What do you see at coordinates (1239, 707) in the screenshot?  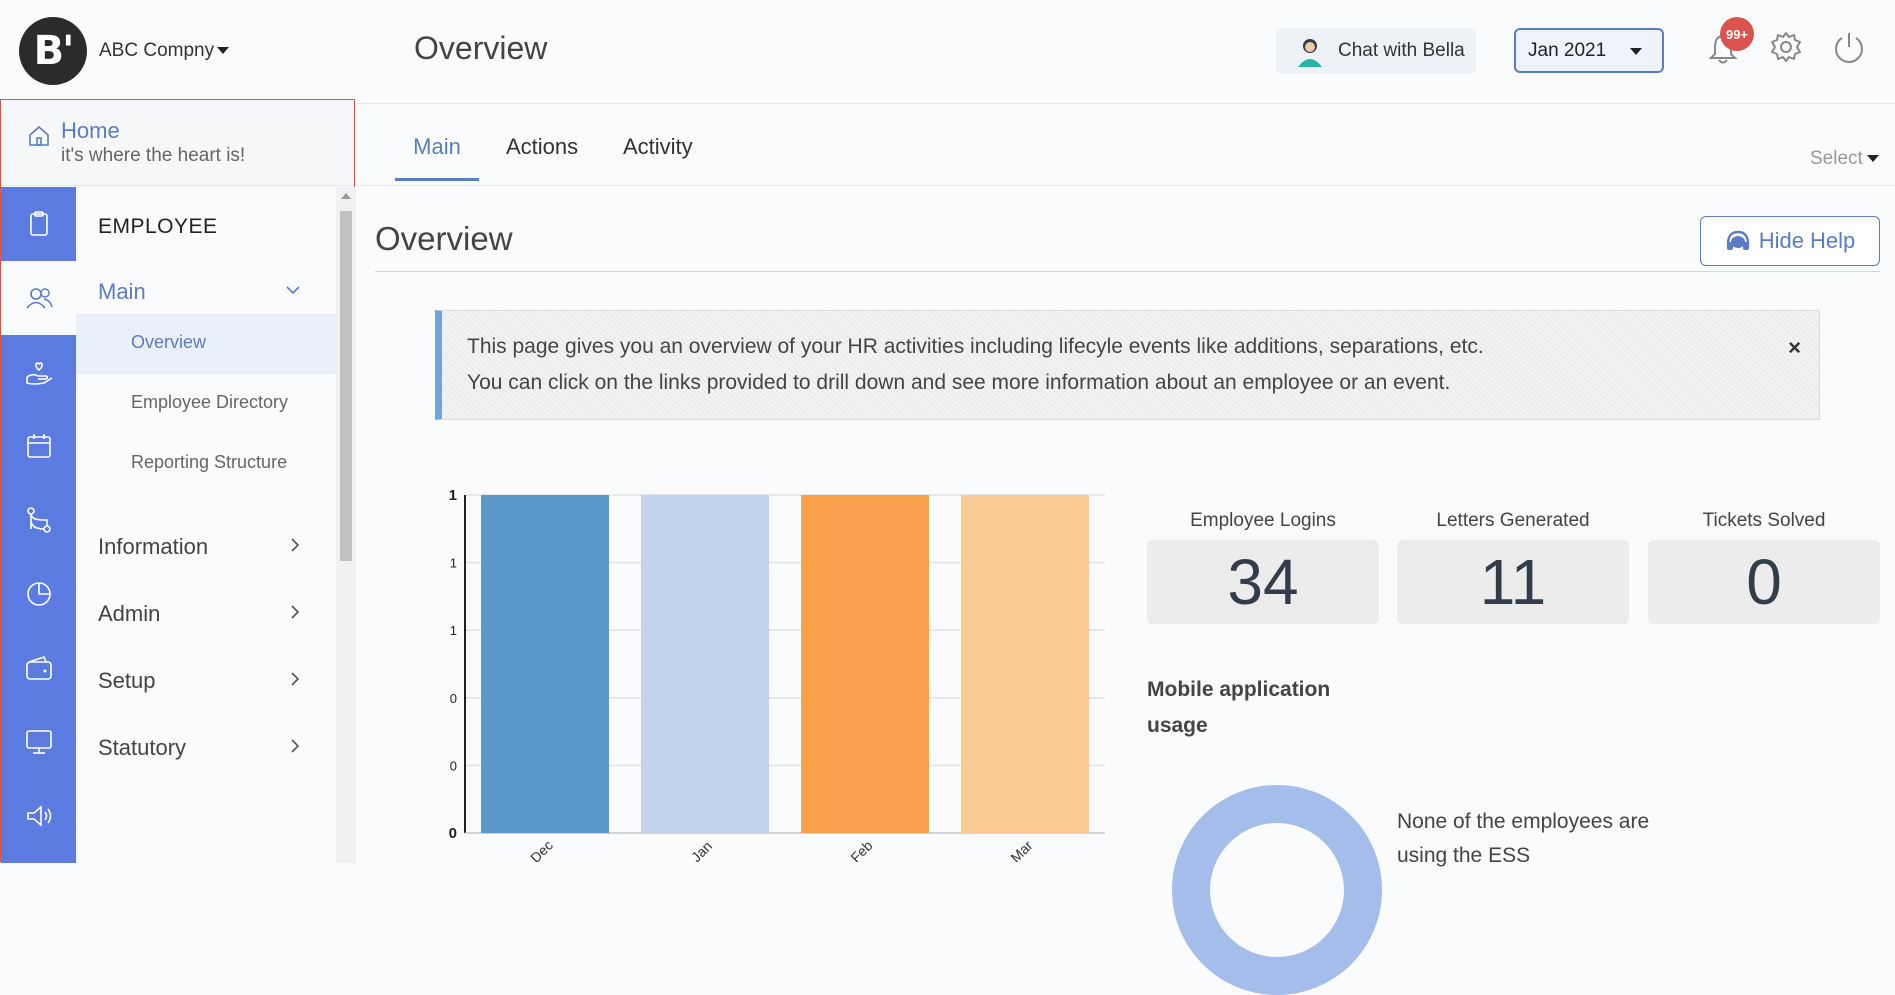 I see `mobile-usage-title: Mobile application usage` at bounding box center [1239, 707].